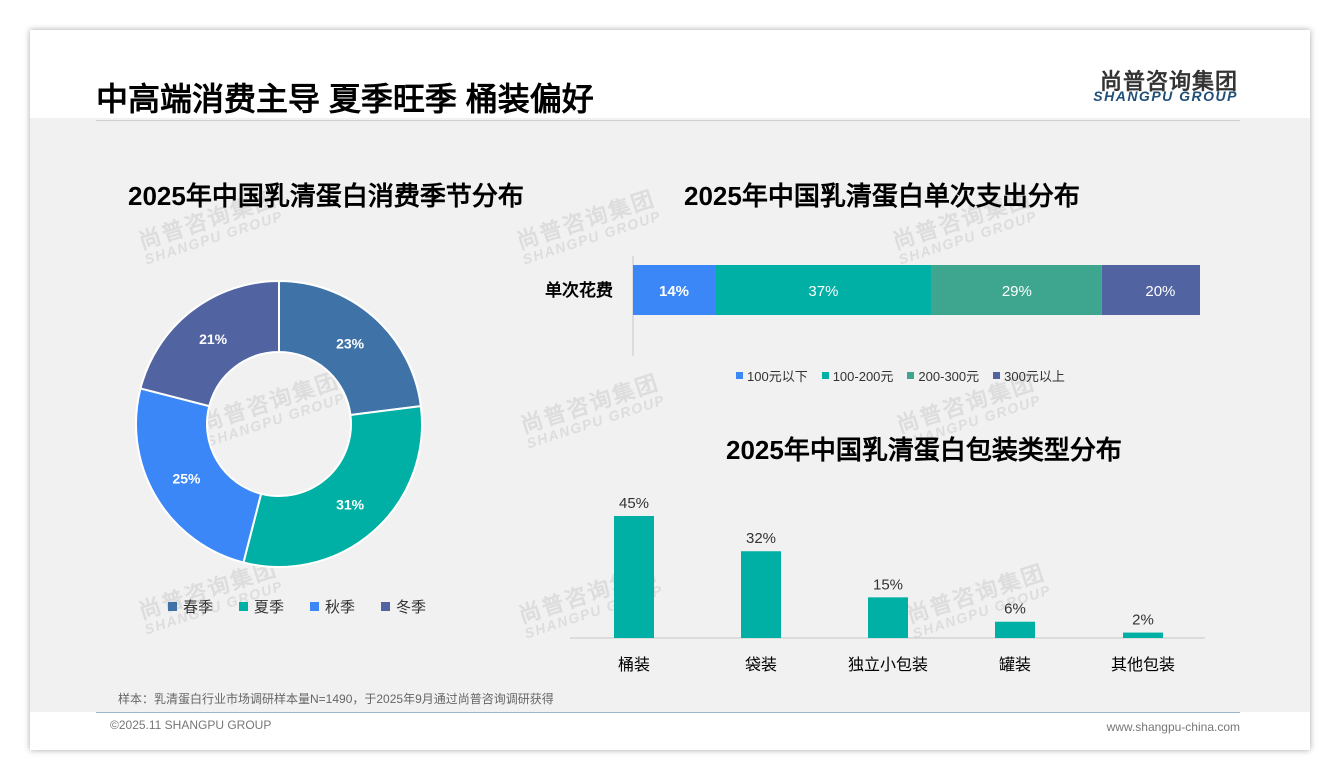 The width and height of the screenshot is (1340, 780). I want to click on packaging-bar-chart: 45% 桶装 32% 袋装 15% 独立小包装 6% 罐装 2% 其他包装, so click(887, 584).